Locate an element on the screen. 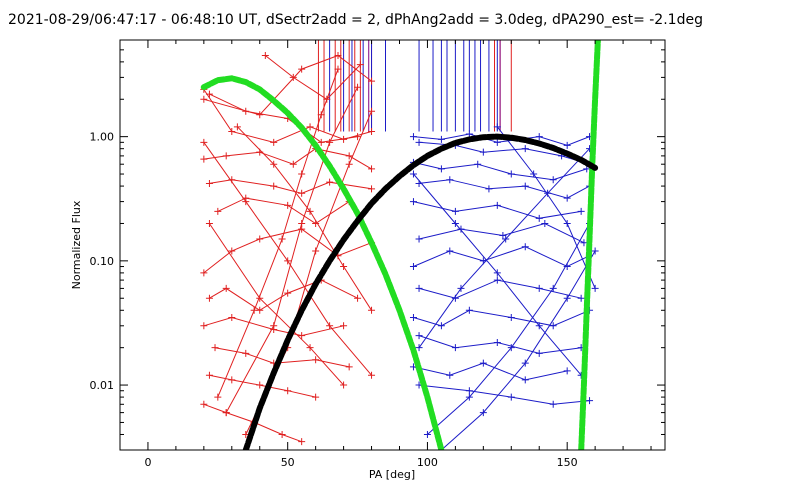  x-tick-label: 100 is located at coordinates (427, 462).